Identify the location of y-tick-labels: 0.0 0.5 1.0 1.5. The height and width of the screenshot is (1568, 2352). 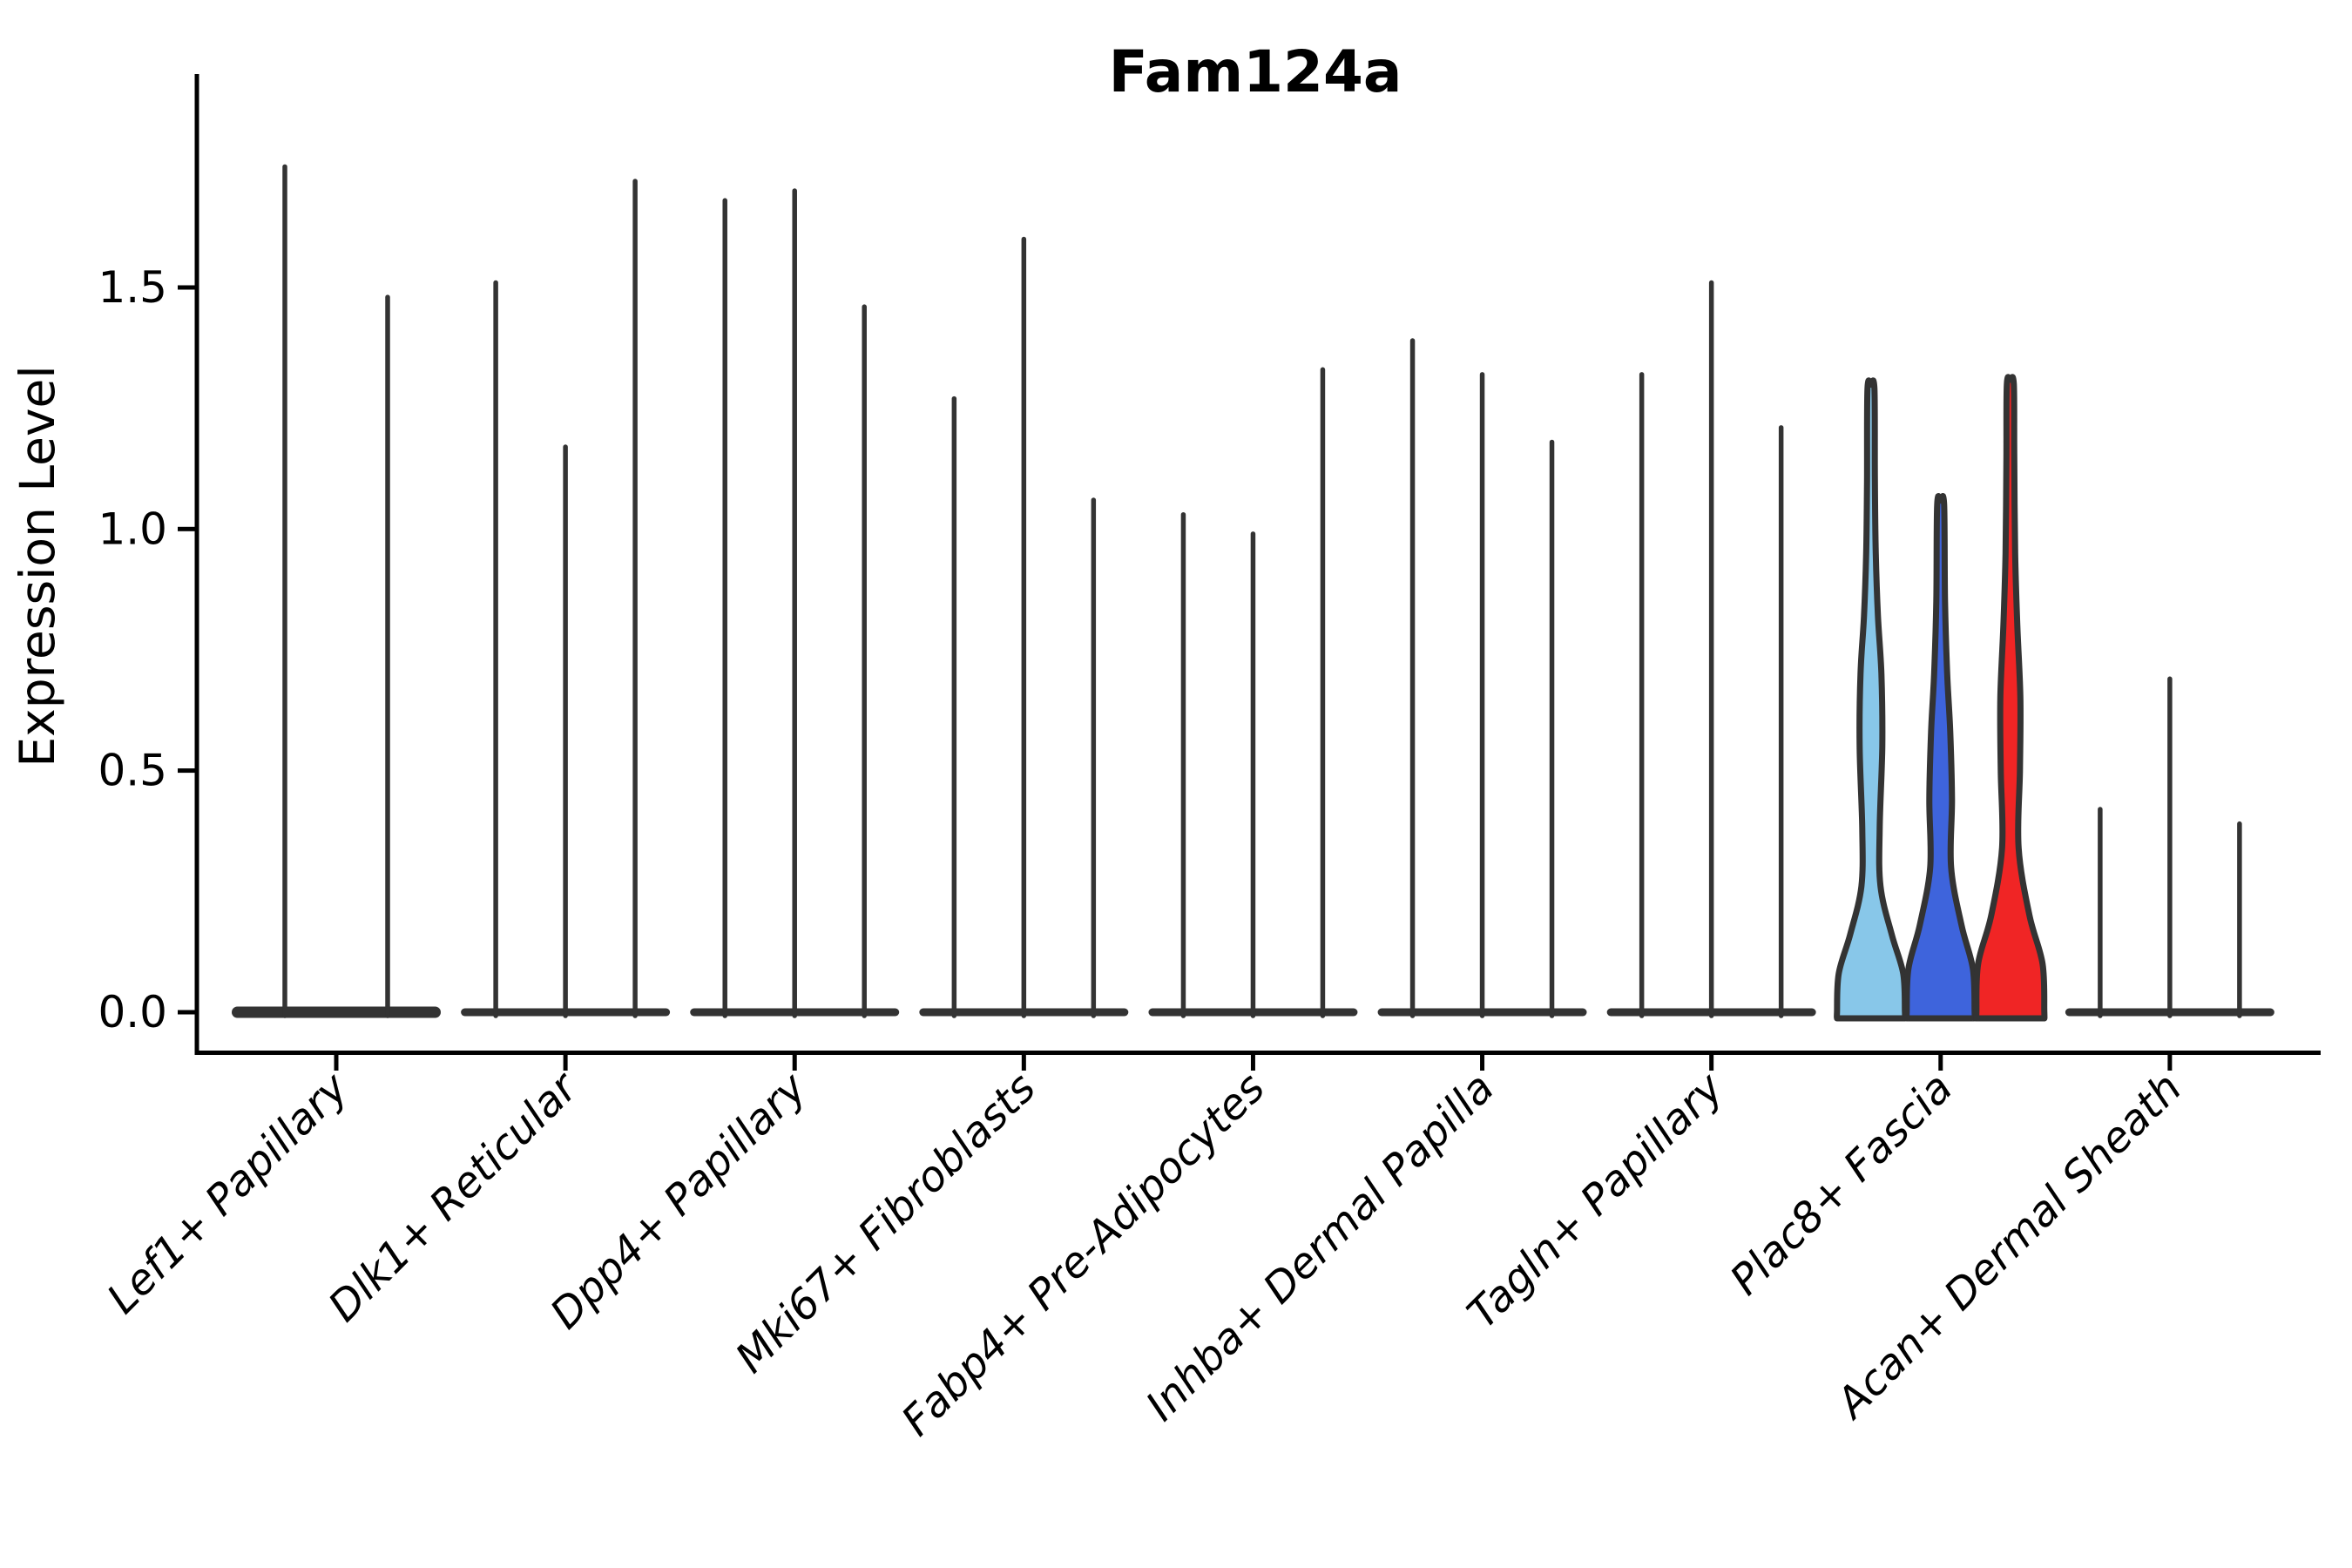
(132, 649).